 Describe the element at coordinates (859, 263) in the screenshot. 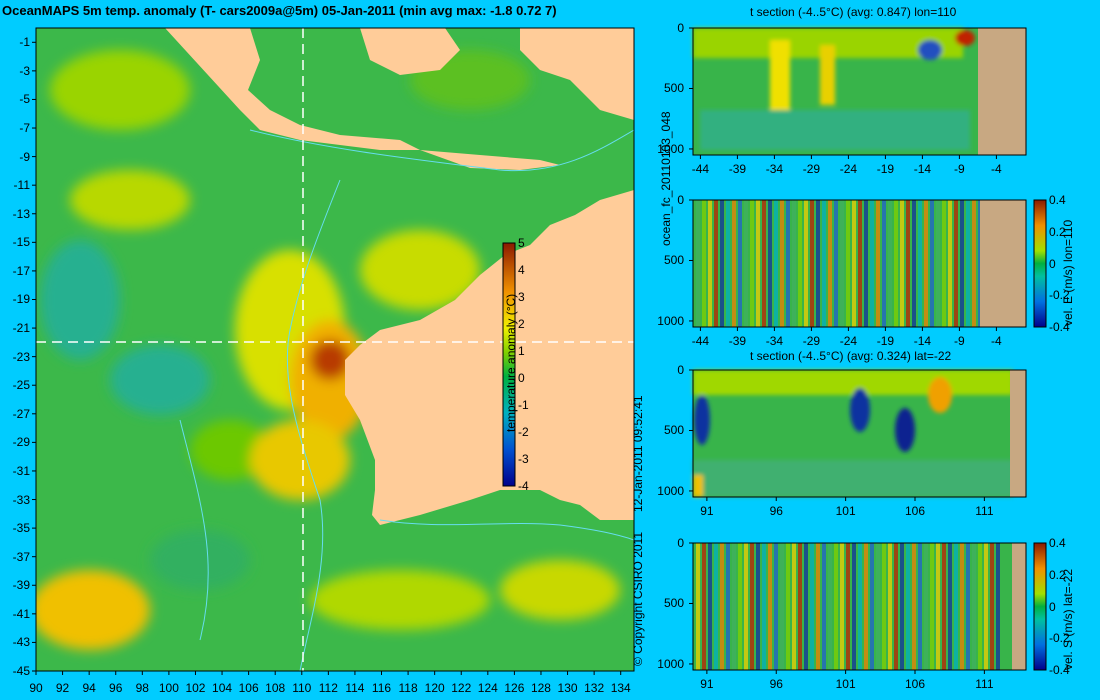

I see `section2-plot` at that location.